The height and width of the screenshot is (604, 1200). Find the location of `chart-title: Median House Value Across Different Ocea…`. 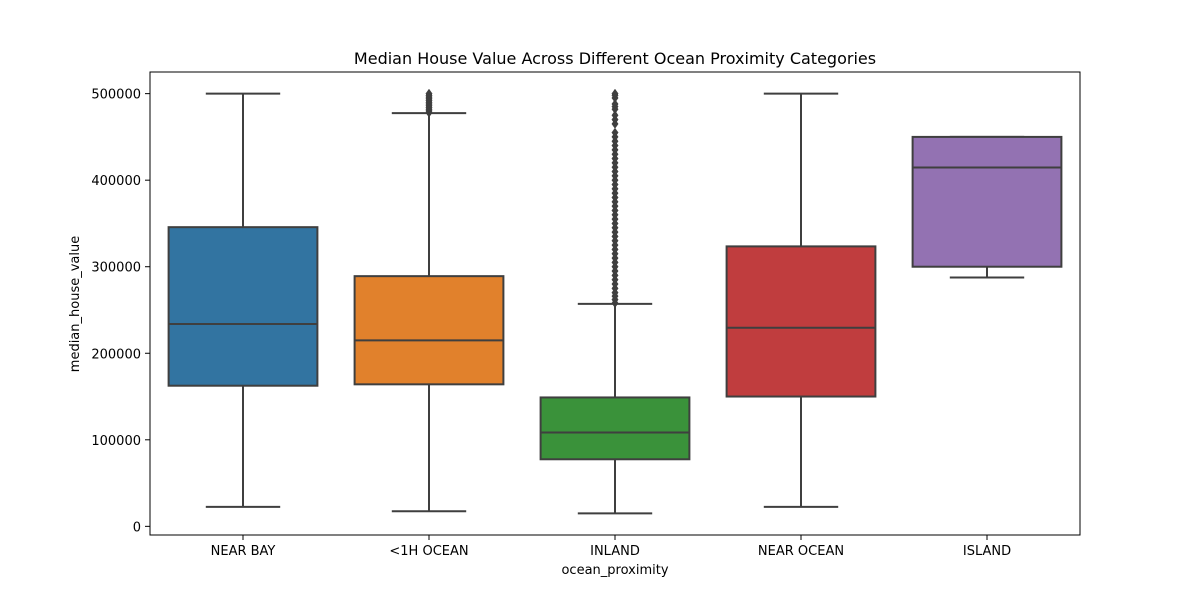

chart-title: Median House Value Across Different Ocea… is located at coordinates (615, 58).